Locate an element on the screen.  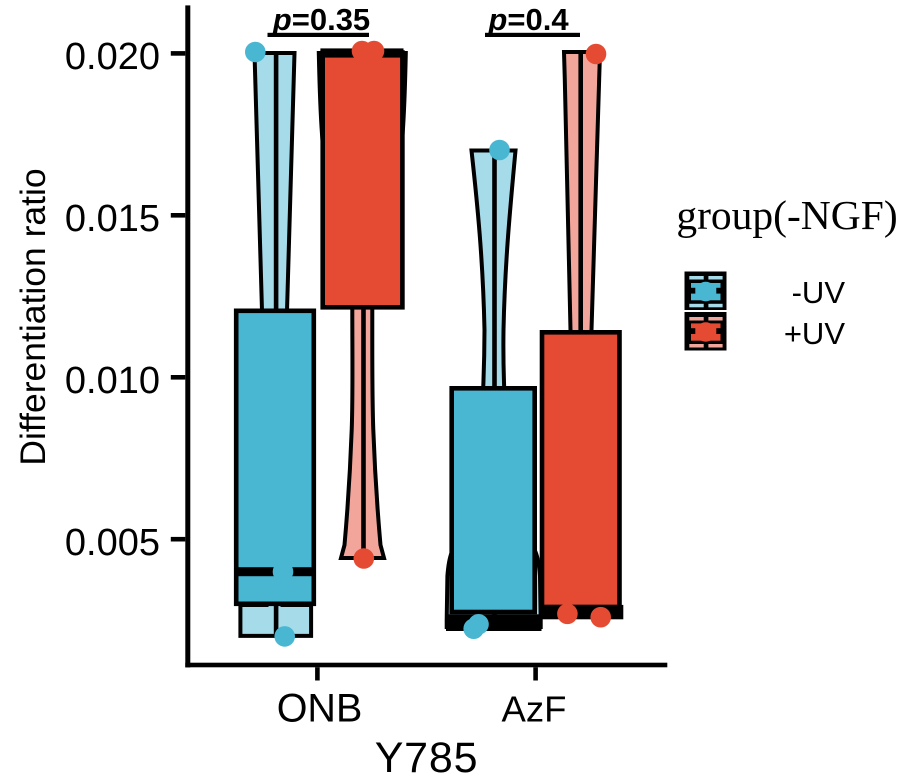
svg-text: AzF is located at coordinates (534, 709).